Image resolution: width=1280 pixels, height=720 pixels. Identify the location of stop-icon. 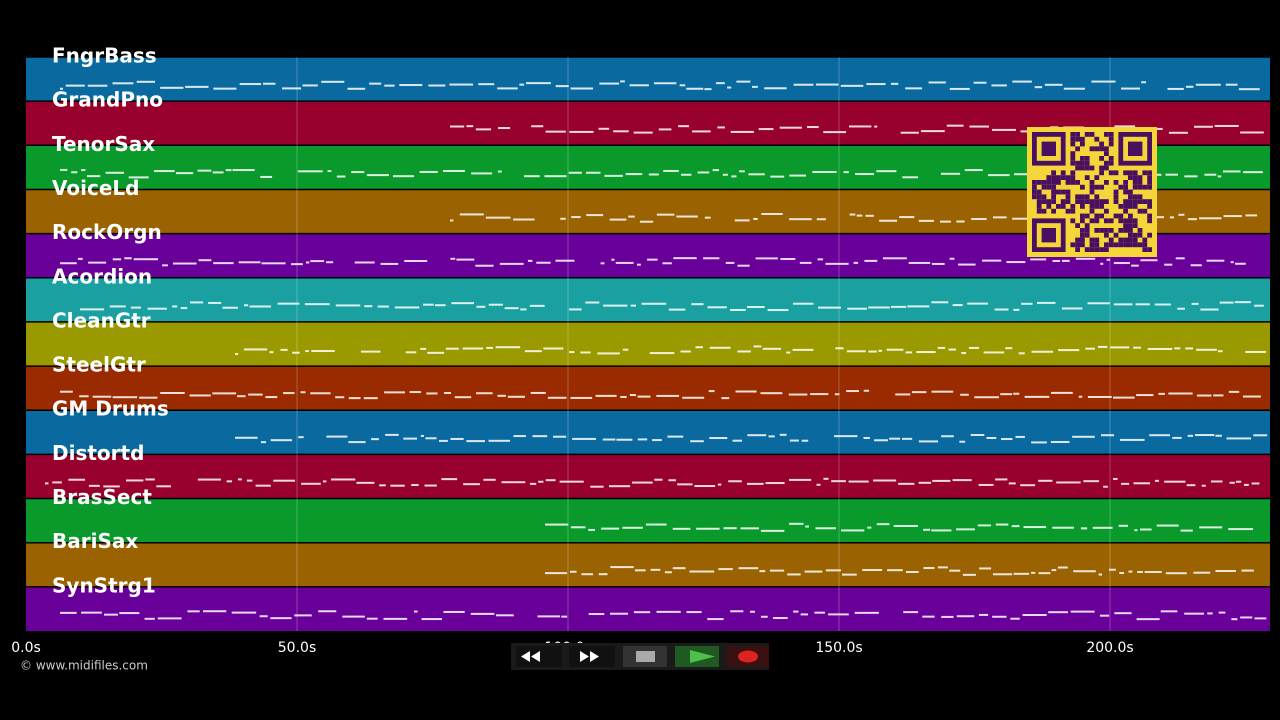
(645, 656).